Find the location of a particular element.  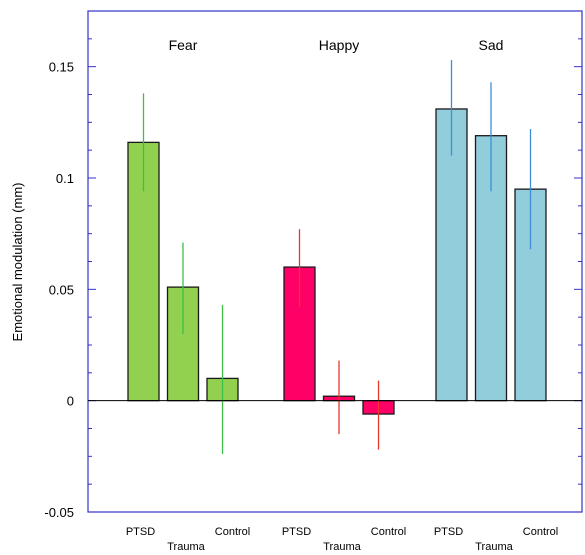

y-tick-label: 0.05 is located at coordinates (61, 289).